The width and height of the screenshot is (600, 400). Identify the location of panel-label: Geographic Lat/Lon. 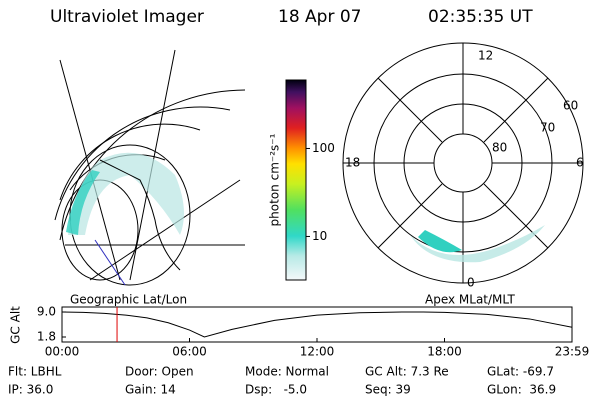
(128, 300).